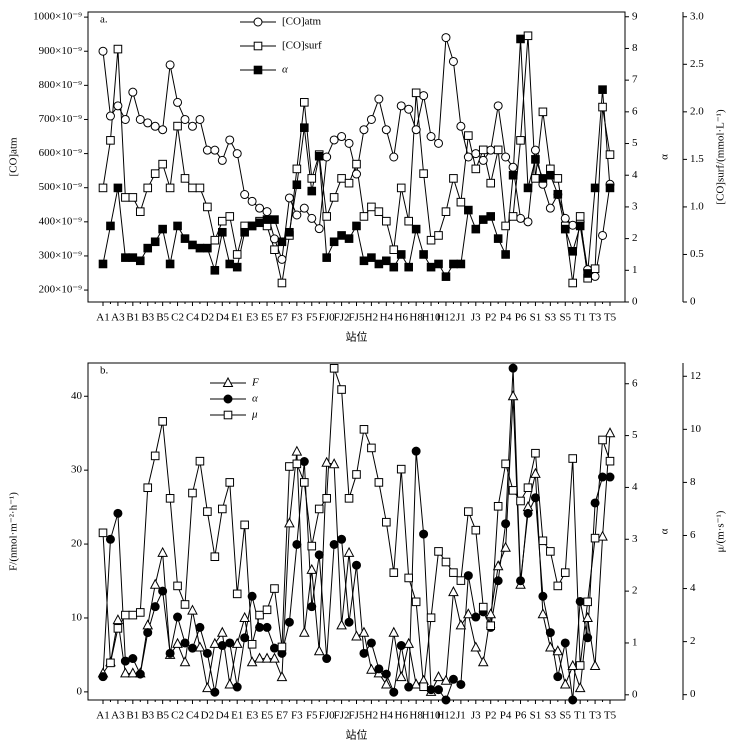 This screenshot has width=734, height=749. What do you see at coordinates (207, 318) in the screenshot?
I see `x-tick-label: D2` at bounding box center [207, 318].